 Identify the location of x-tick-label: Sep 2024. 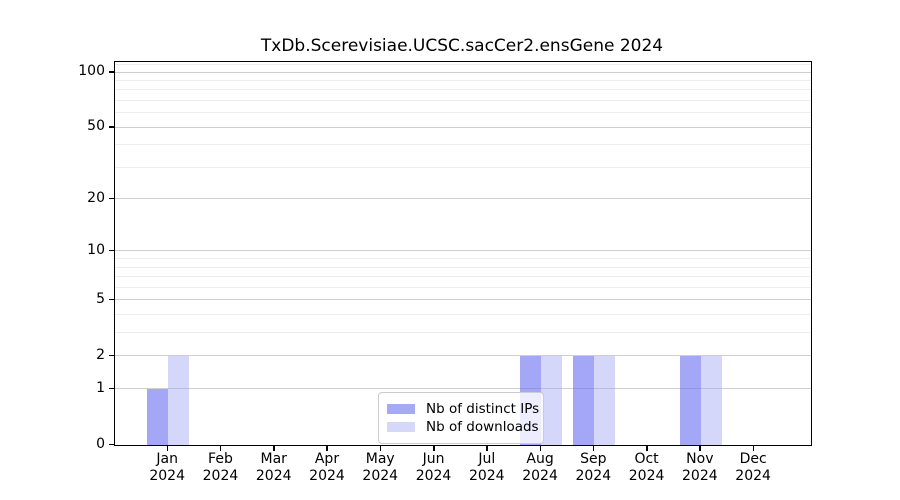
(593, 468).